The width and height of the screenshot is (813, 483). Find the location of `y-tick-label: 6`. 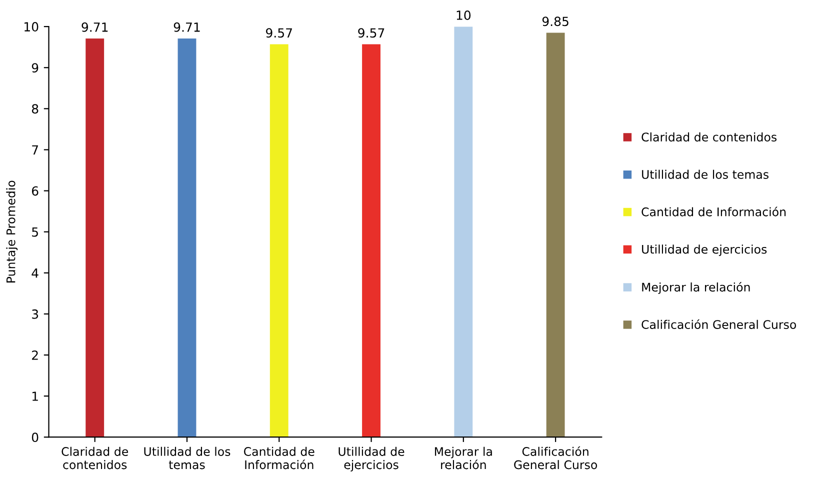

y-tick-label: 6 is located at coordinates (35, 191).